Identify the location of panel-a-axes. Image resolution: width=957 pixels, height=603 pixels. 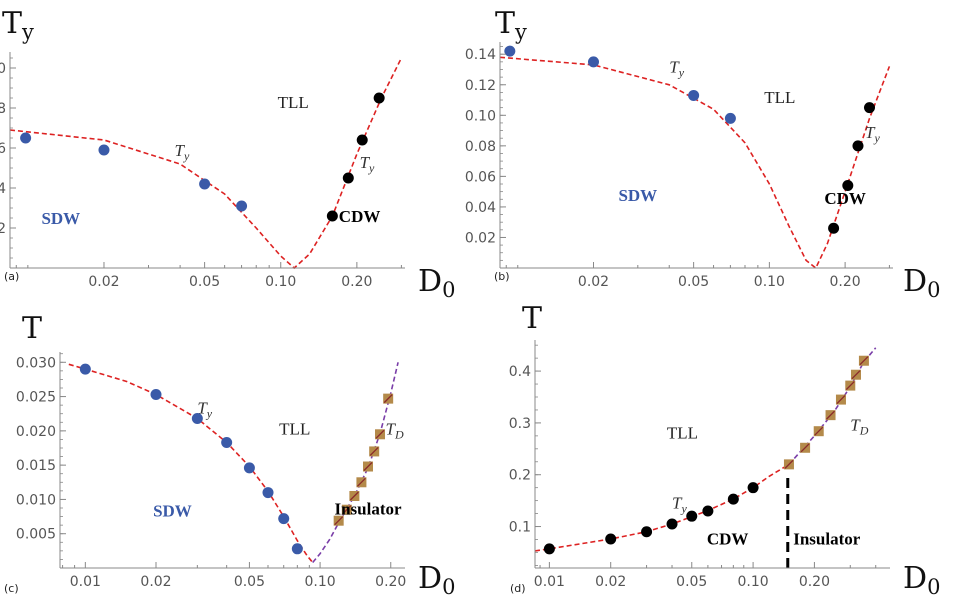
(207, 160).